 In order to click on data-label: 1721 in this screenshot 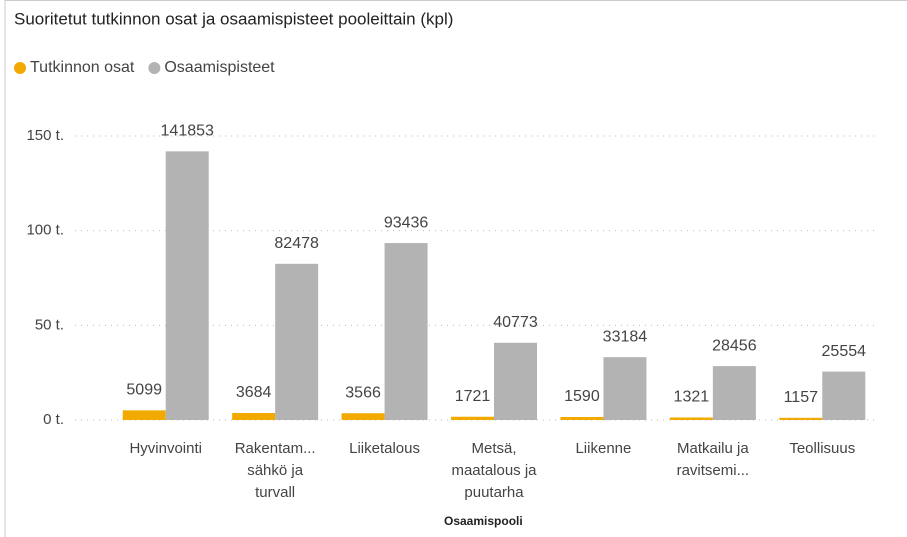, I will do `click(473, 396)`.